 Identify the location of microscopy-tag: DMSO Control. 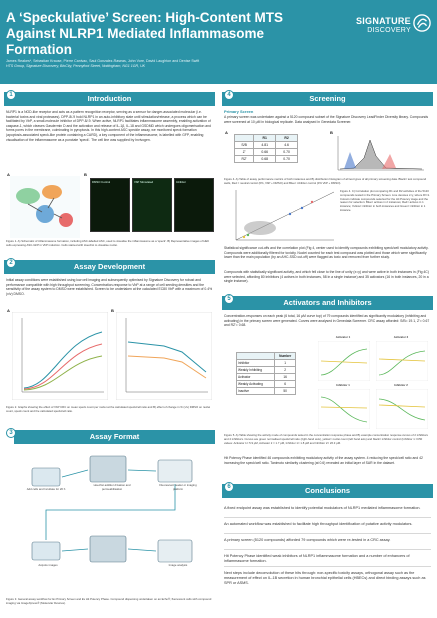
(101, 182).